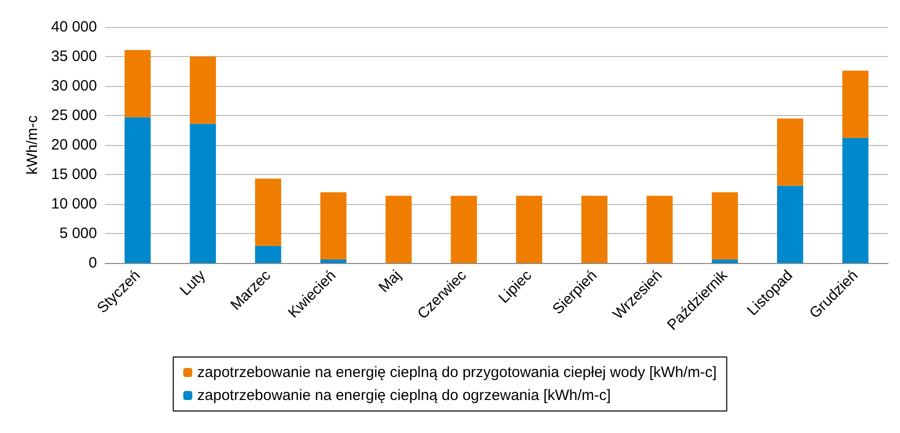  Describe the element at coordinates (92, 263) in the screenshot. I see `y-tick-label: 0` at that location.